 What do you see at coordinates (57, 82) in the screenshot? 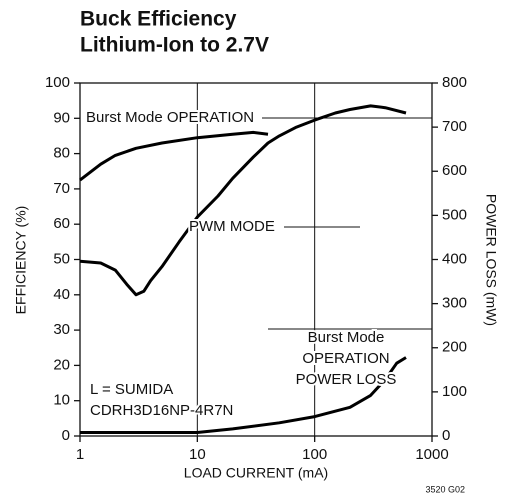
I see `y-tick-label: 100` at bounding box center [57, 82].